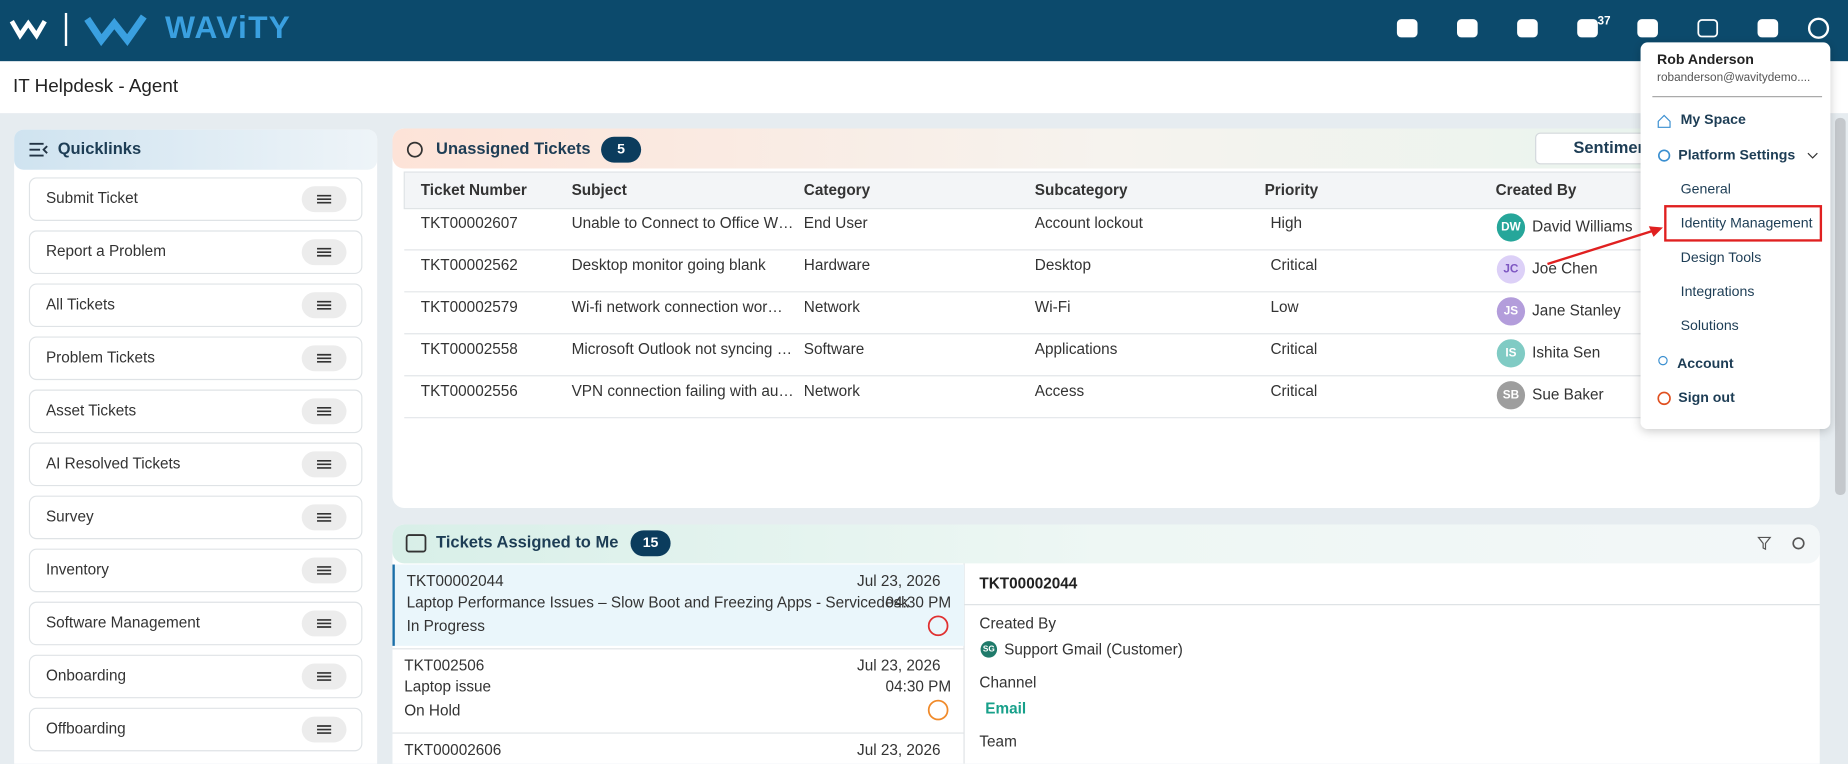  I want to click on cell: TKT00002562, so click(469, 265).